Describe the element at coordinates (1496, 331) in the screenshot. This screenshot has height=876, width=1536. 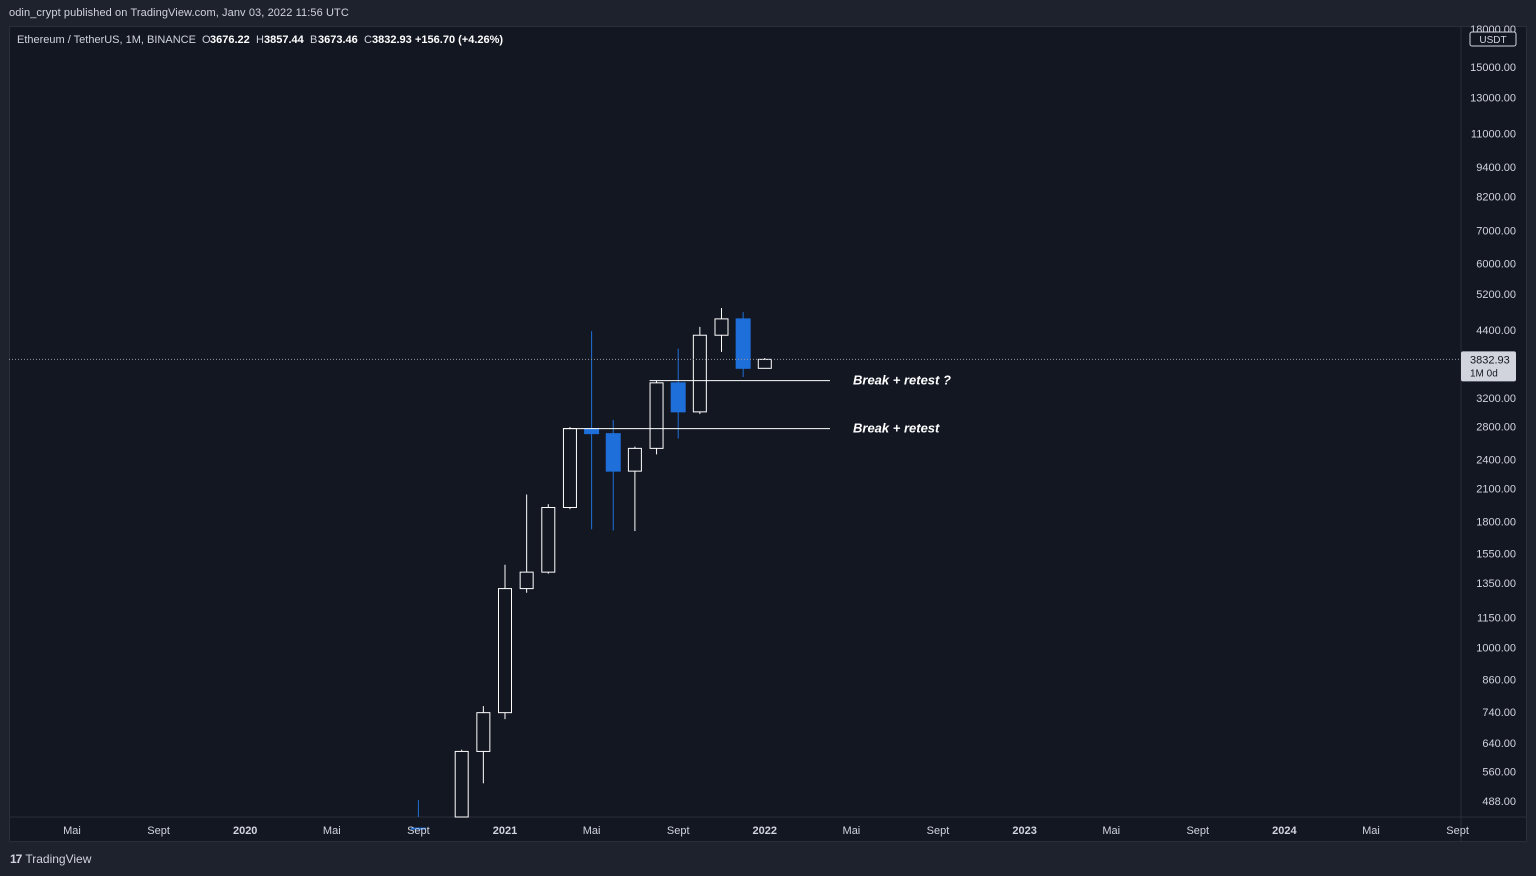
I see `price-tick-label: 4400.00` at that location.